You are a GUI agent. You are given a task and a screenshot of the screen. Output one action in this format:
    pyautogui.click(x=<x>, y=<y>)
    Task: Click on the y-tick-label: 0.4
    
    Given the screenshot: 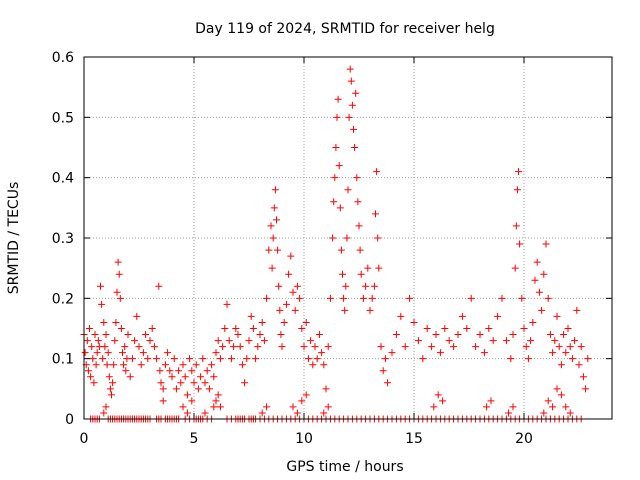 What is the action you would take?
    pyautogui.click(x=63, y=179)
    